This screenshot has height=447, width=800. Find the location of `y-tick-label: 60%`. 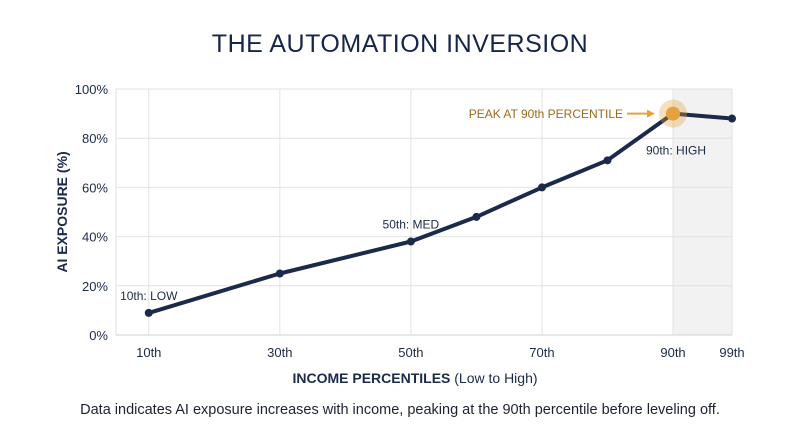

y-tick-label: 60% is located at coordinates (95, 187).